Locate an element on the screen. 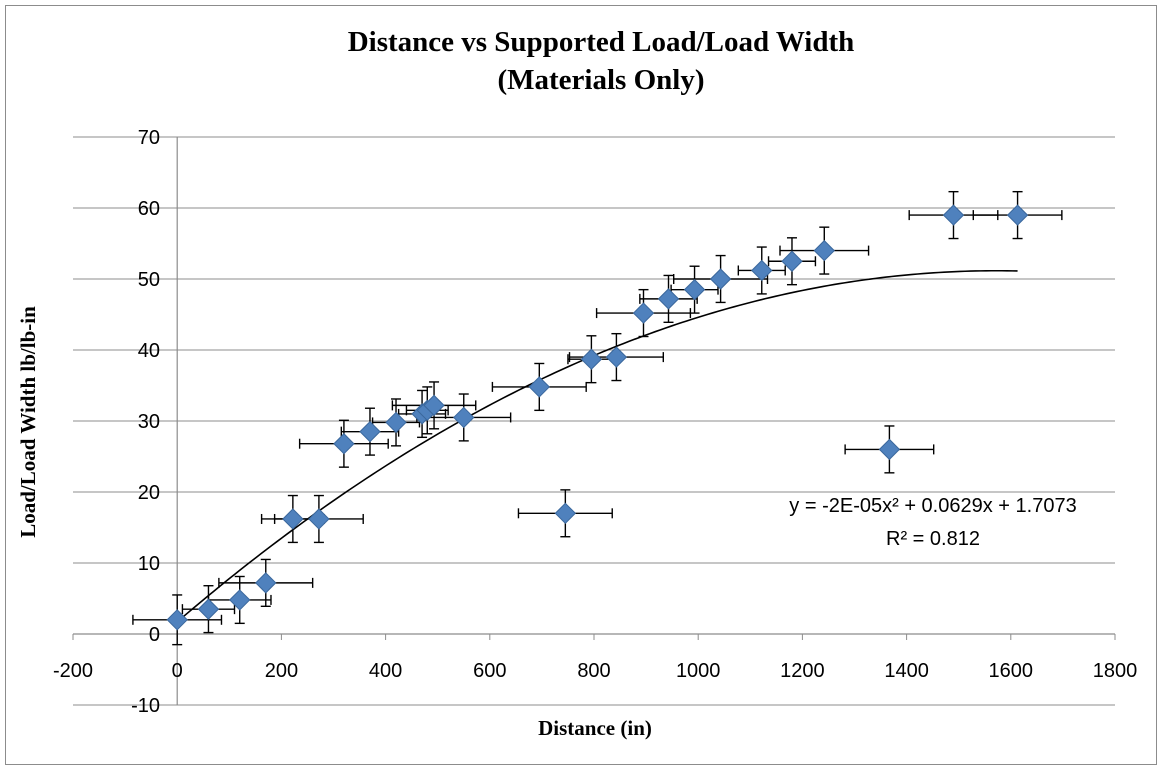 The width and height of the screenshot is (1162, 771). y-tick-label: -10 is located at coordinates (145, 706).